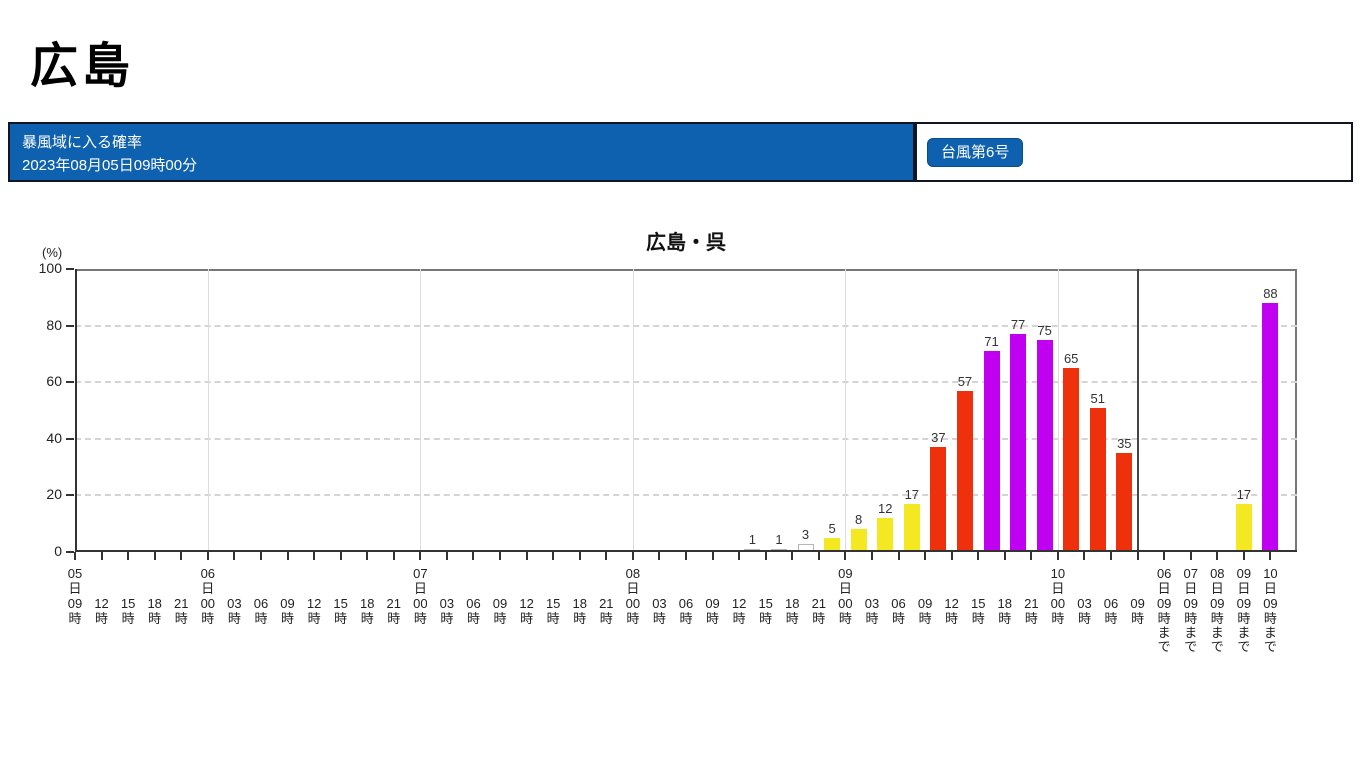 Image resolution: width=1360 pixels, height=765 pixels. I want to click on bar-value-label: 1, so click(779, 540).